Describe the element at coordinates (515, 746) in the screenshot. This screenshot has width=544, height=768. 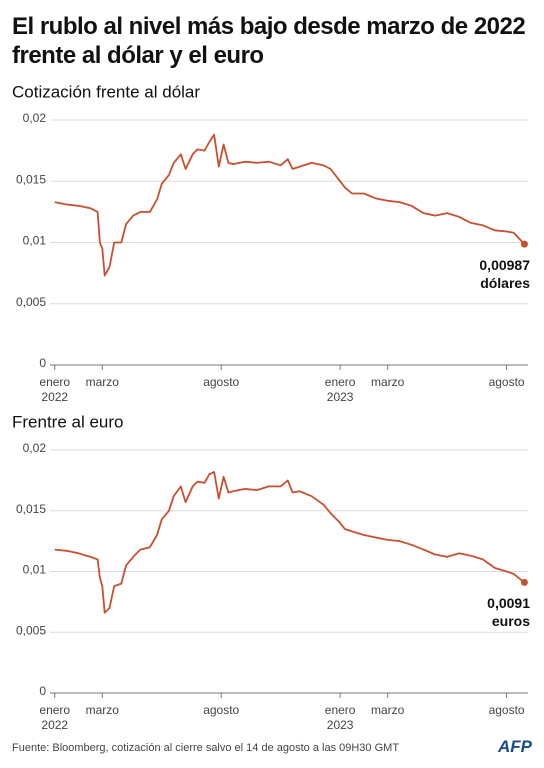
I see `logo: AFP` at that location.